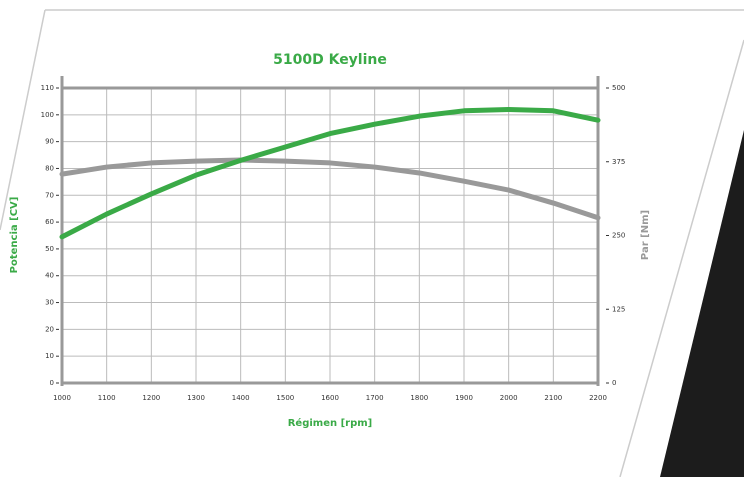  I want to click on y2-tick-label: 0, so click(614, 383).